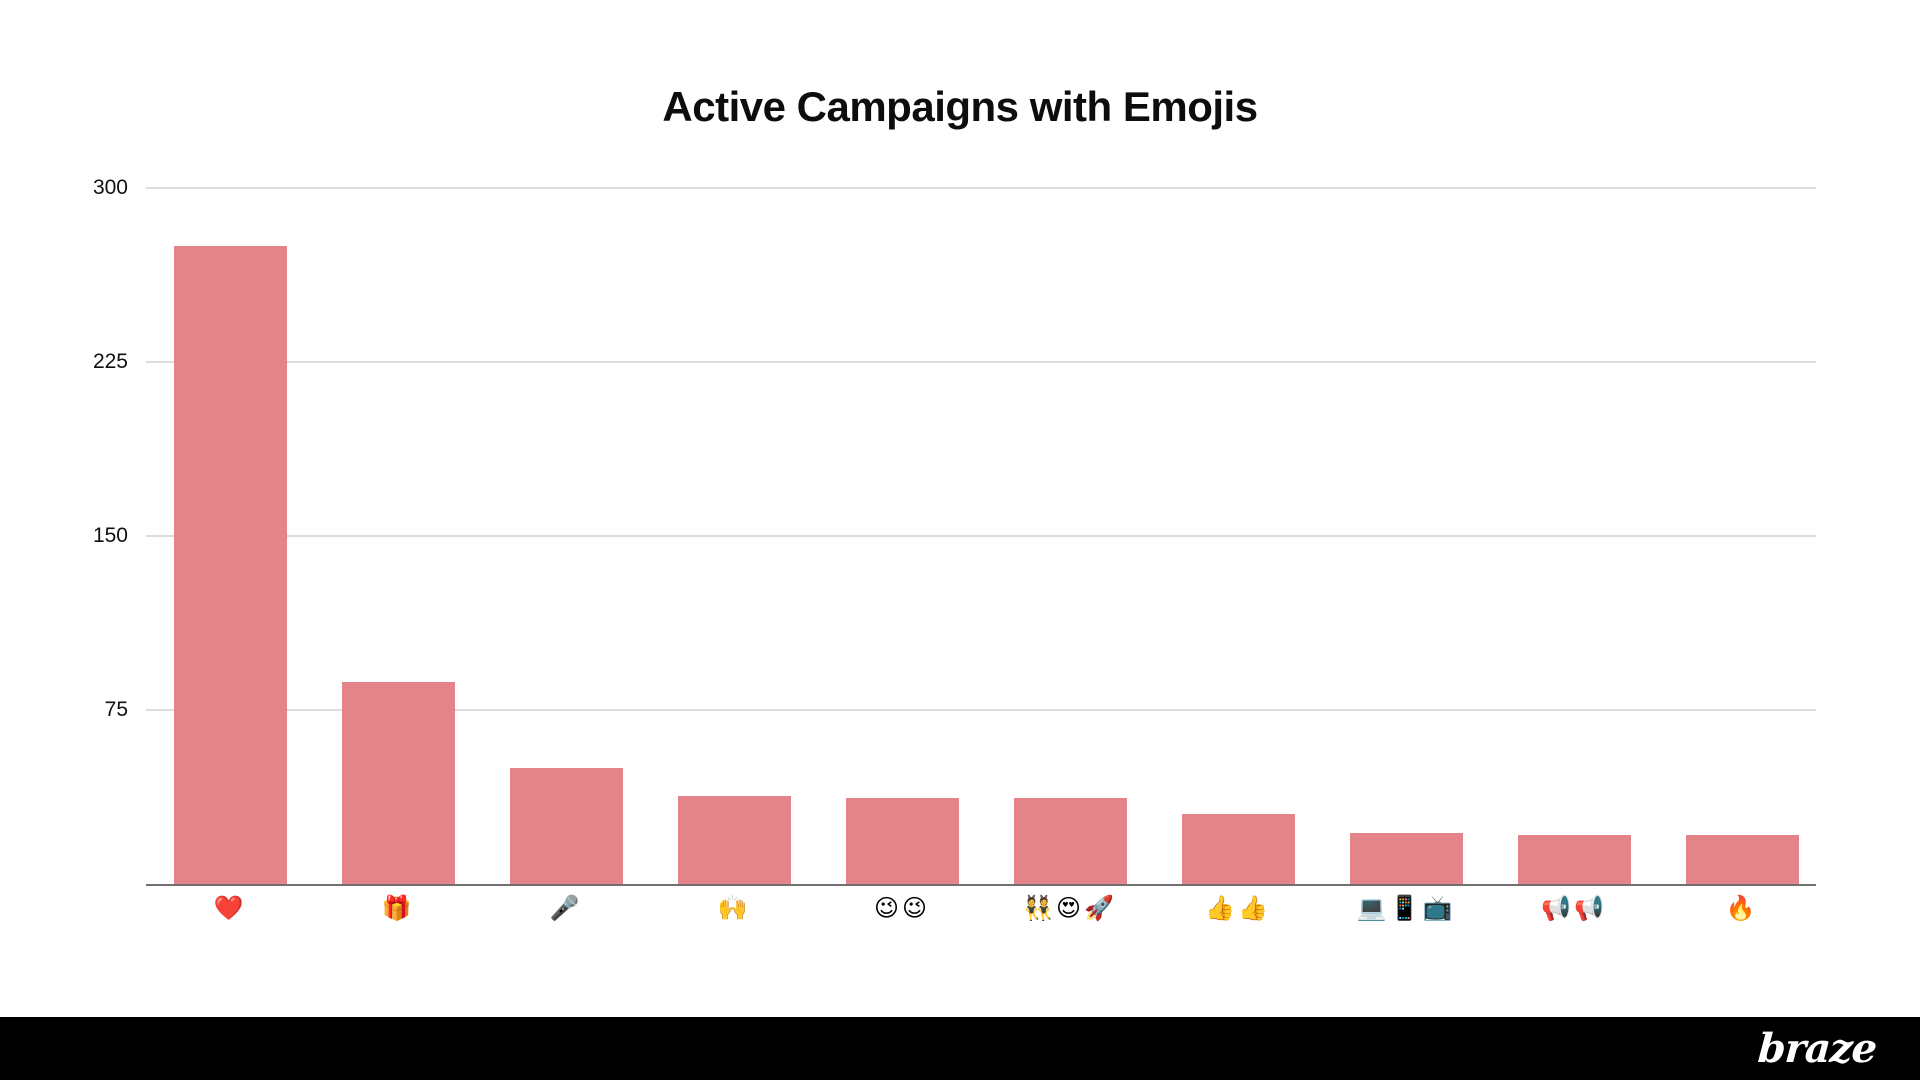  Describe the element at coordinates (960, 1048) in the screenshot. I see `footer-brand-bar: braze` at that location.